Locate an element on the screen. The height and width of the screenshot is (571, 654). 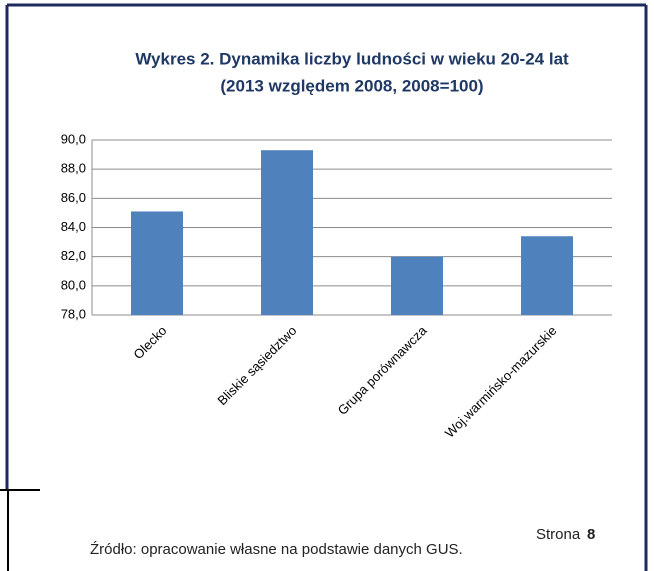
y-tick-label: 88,0 is located at coordinates (73, 168).